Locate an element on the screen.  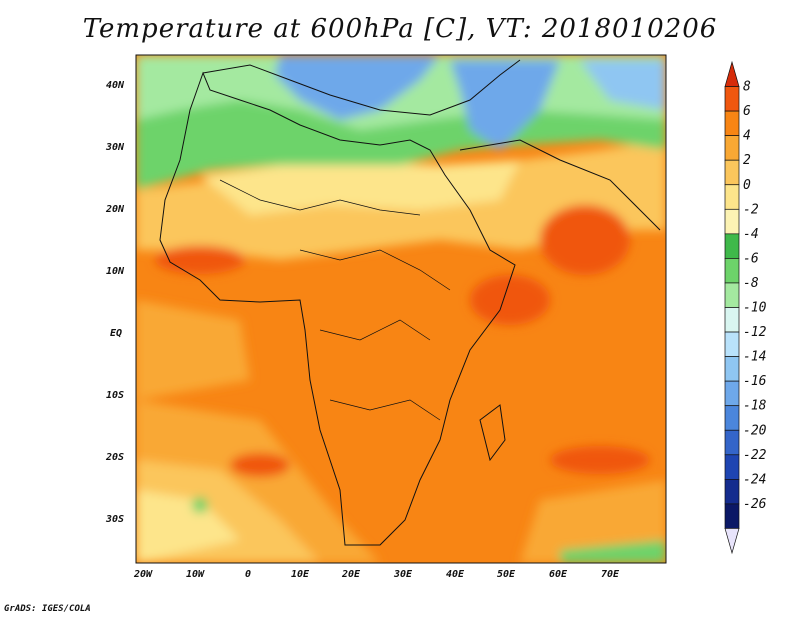
colorbar-label: -18 is located at coordinates (755, 406).